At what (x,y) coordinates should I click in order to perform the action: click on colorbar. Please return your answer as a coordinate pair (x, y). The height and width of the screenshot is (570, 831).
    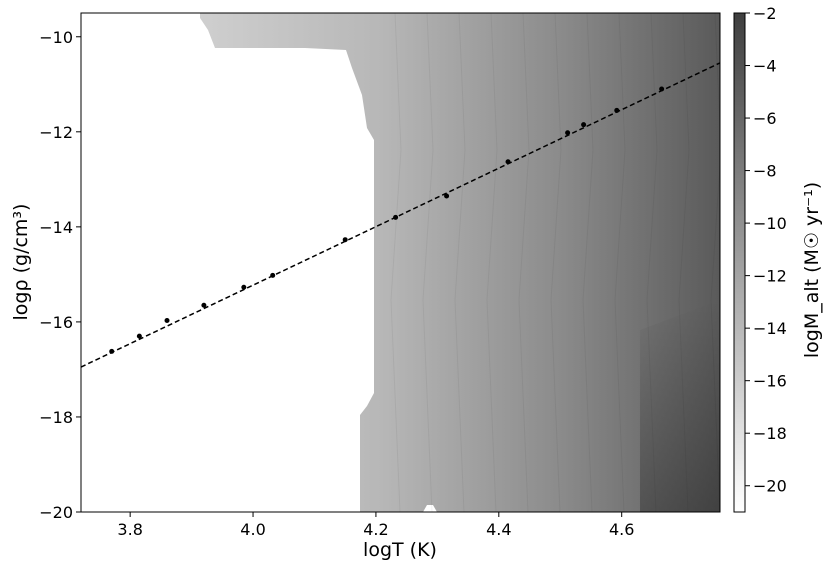
    Looking at the image, I should click on (739, 262).